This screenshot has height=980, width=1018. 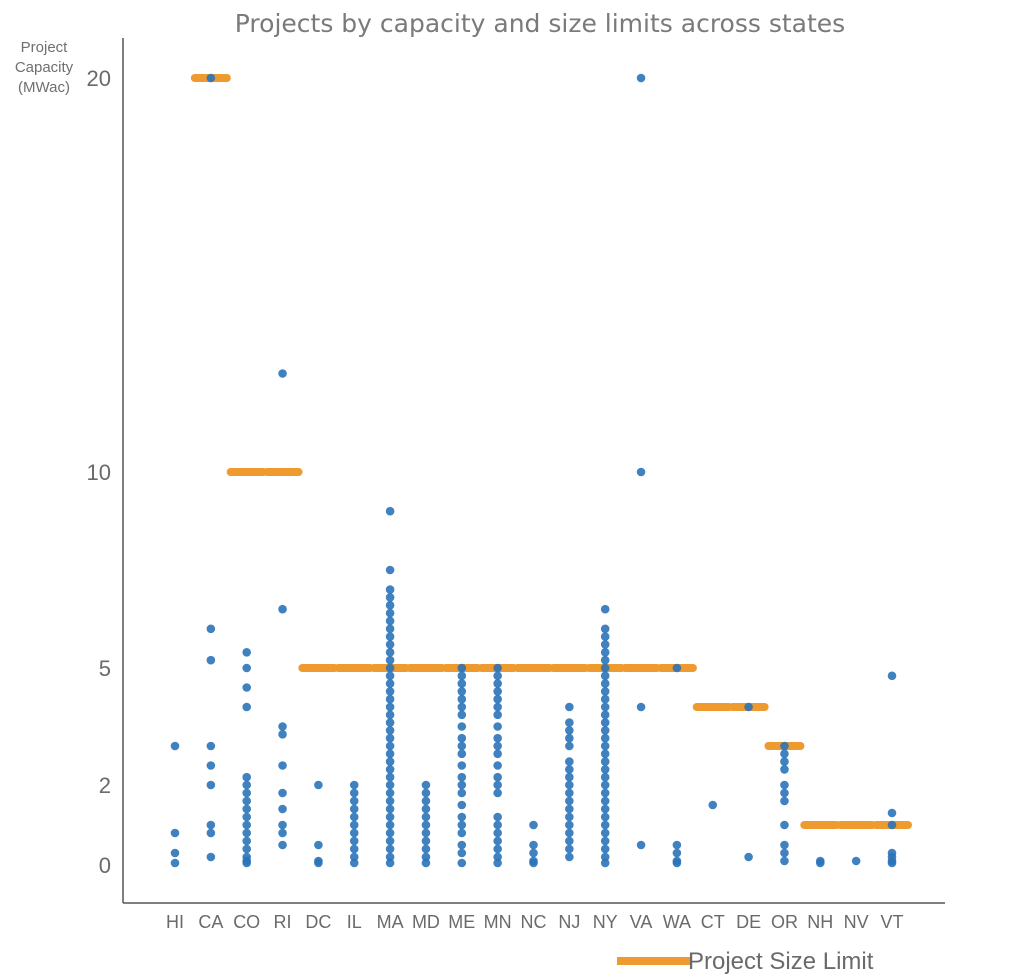 I want to click on y-tick-label: 2, so click(x=105, y=785).